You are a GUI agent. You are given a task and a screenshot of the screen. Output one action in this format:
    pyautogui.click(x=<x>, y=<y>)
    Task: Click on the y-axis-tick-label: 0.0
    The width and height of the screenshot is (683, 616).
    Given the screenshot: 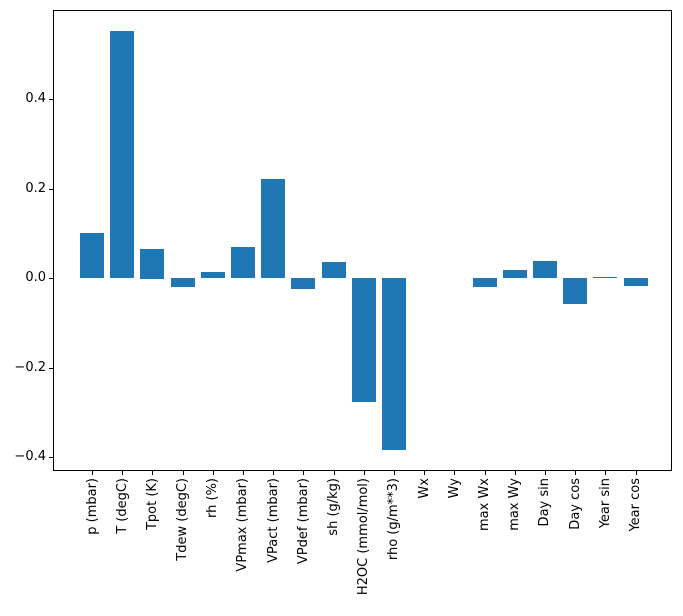 What is the action you would take?
    pyautogui.click(x=35, y=277)
    